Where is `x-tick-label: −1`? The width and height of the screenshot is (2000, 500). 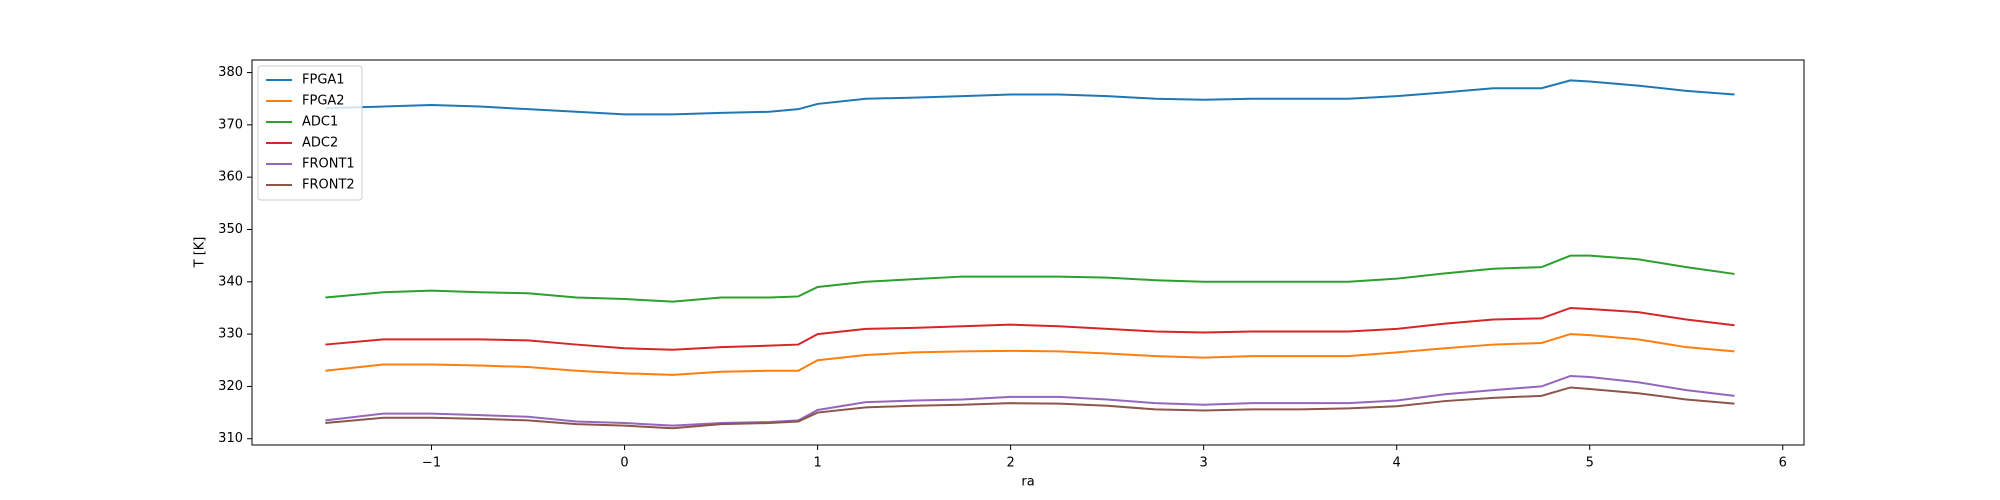 x-tick-label: −1 is located at coordinates (431, 463).